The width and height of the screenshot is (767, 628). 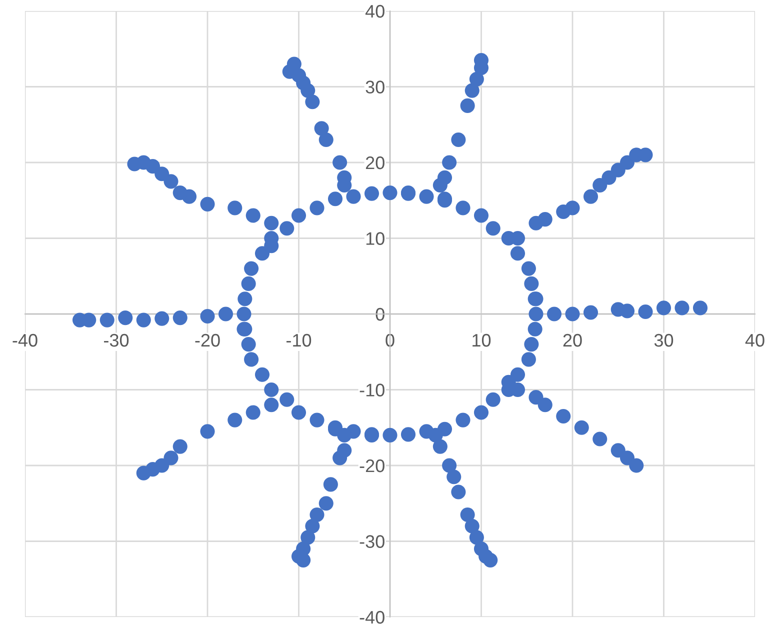 I want to click on x-tick-label: 30, so click(x=664, y=340).